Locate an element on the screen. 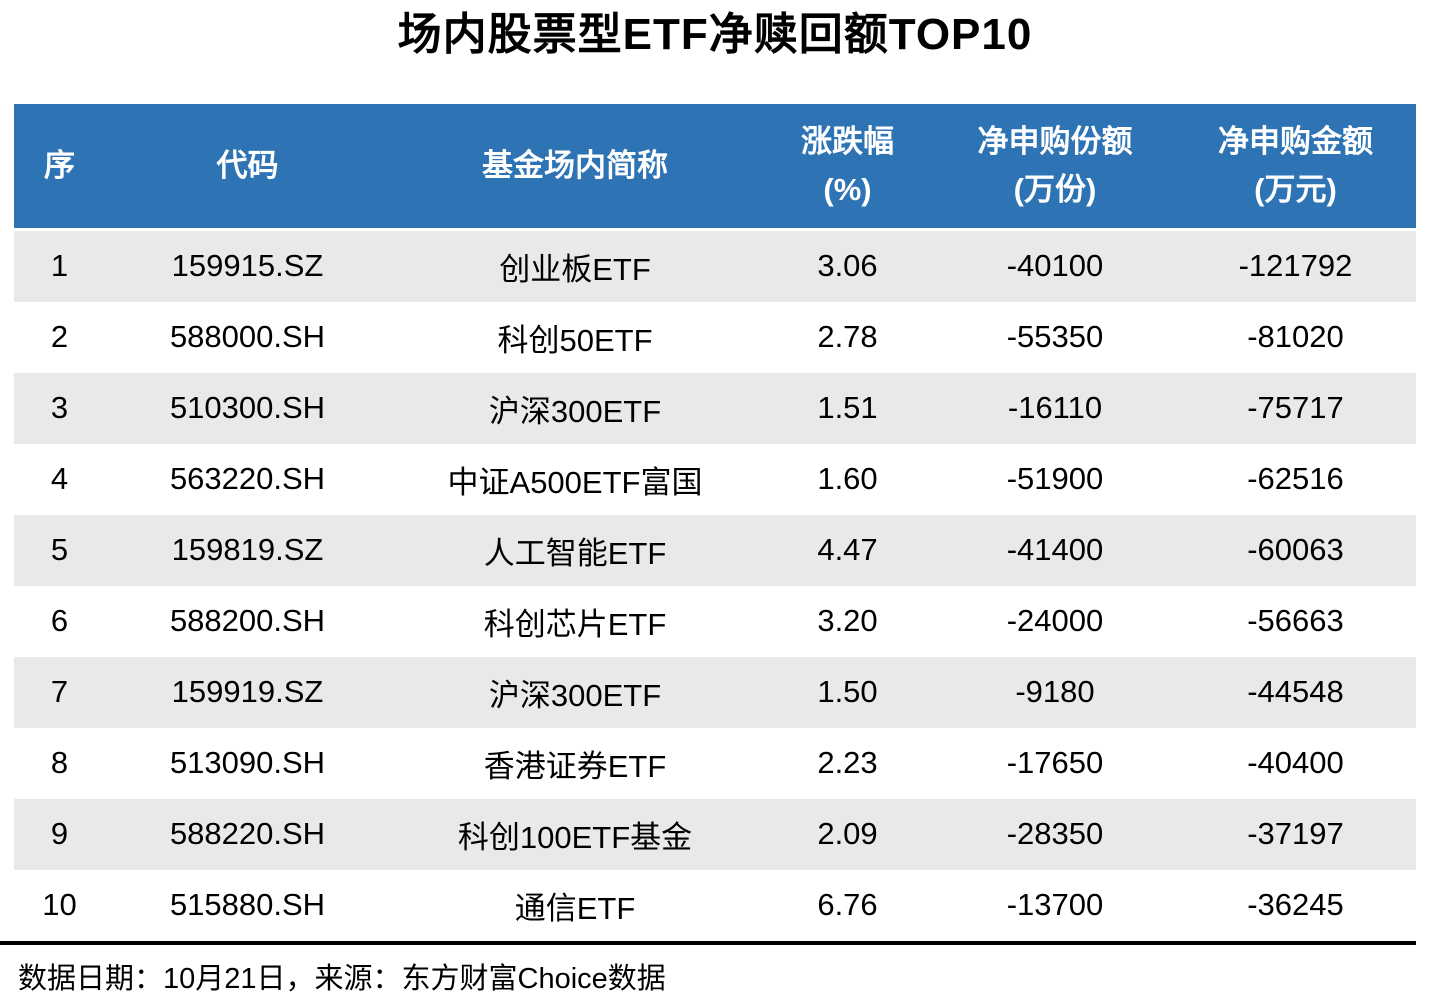  cell-rank: 9 is located at coordinates (59, 834).